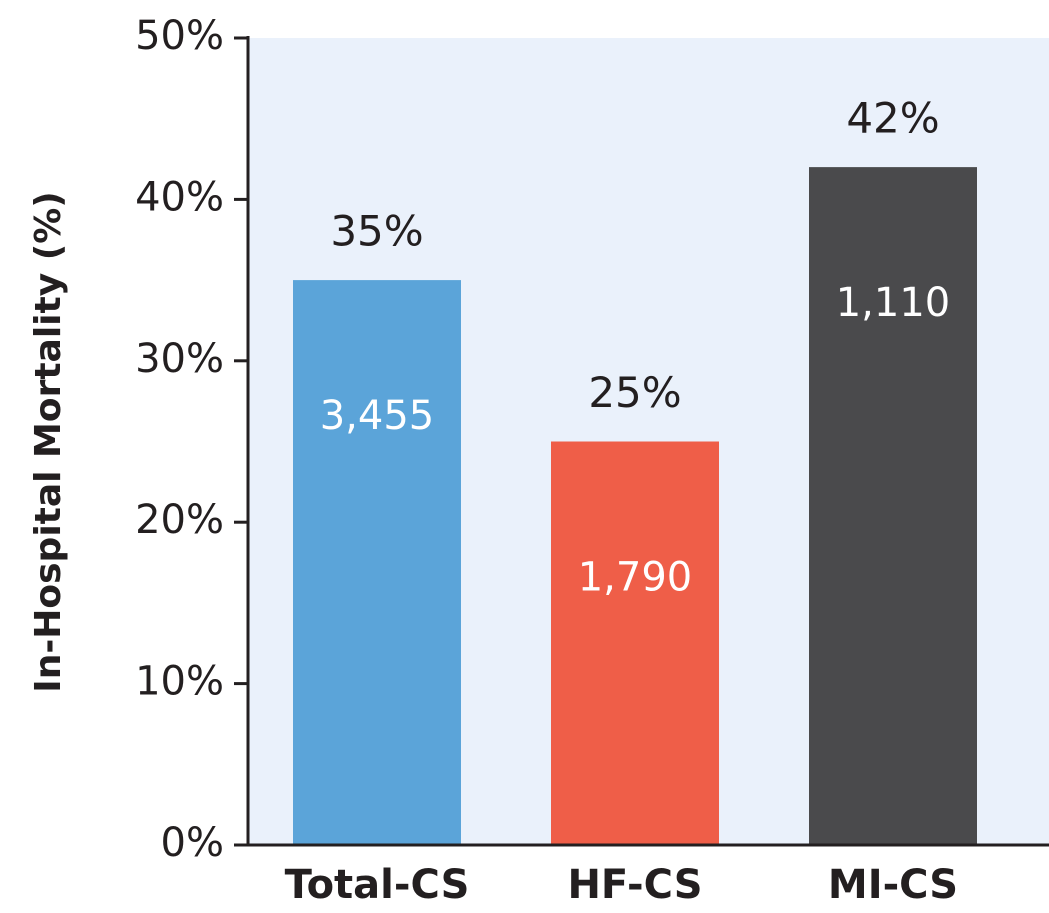 This screenshot has height=913, width=1049. Describe the element at coordinates (179, 197) in the screenshot. I see `y-tick-label: 40%` at that location.